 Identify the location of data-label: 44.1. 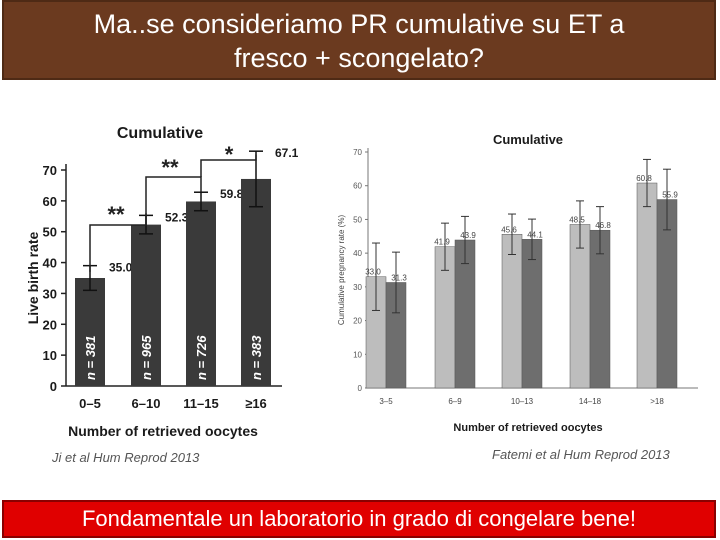
(535, 234).